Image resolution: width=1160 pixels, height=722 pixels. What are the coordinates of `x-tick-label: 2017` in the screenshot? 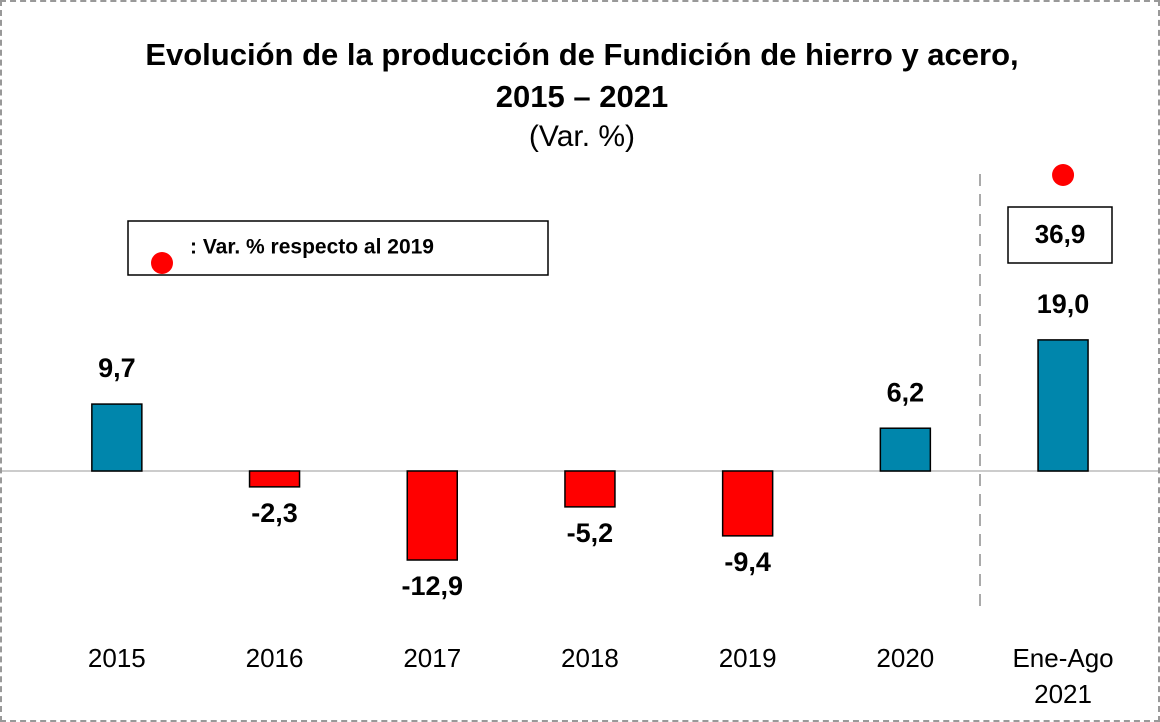 It's located at (432, 658).